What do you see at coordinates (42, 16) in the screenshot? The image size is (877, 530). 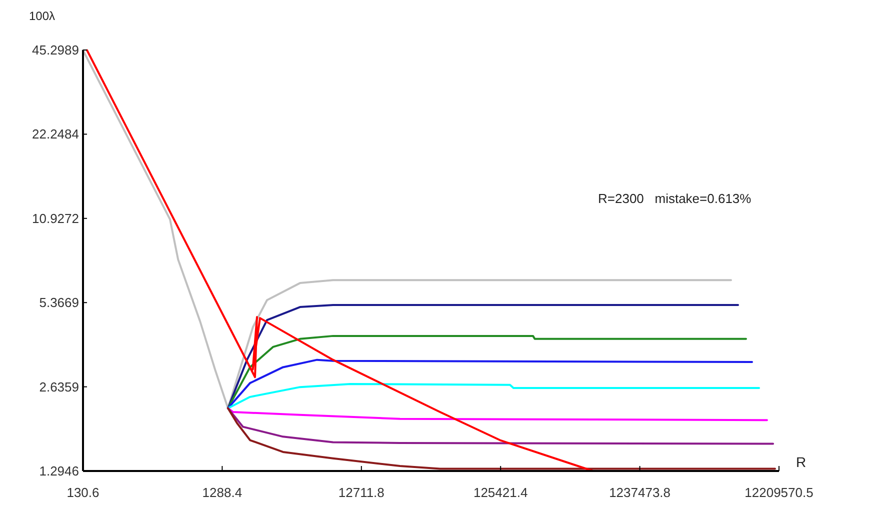 I see `y-axis-title: 100λ` at bounding box center [42, 16].